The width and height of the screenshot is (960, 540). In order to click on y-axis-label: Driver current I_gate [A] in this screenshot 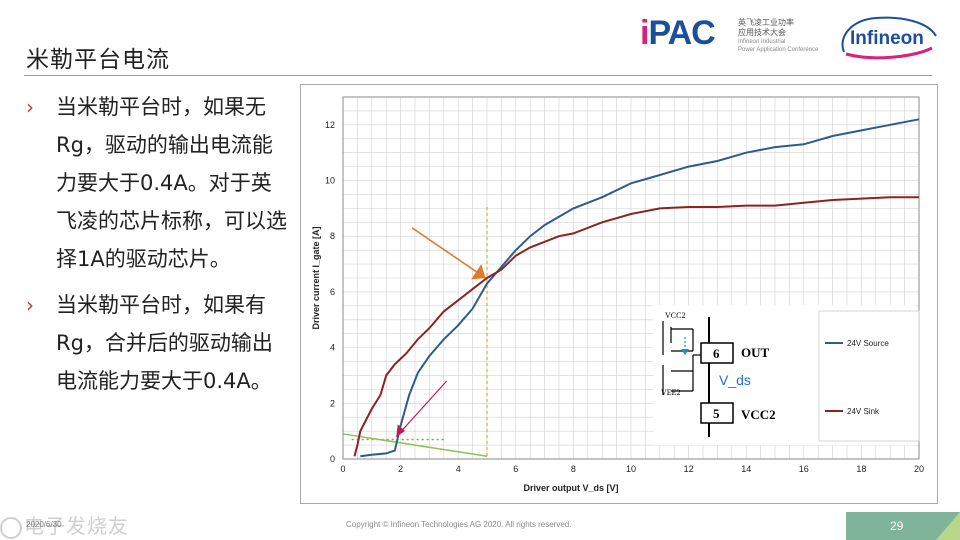, I will do `click(316, 277)`.